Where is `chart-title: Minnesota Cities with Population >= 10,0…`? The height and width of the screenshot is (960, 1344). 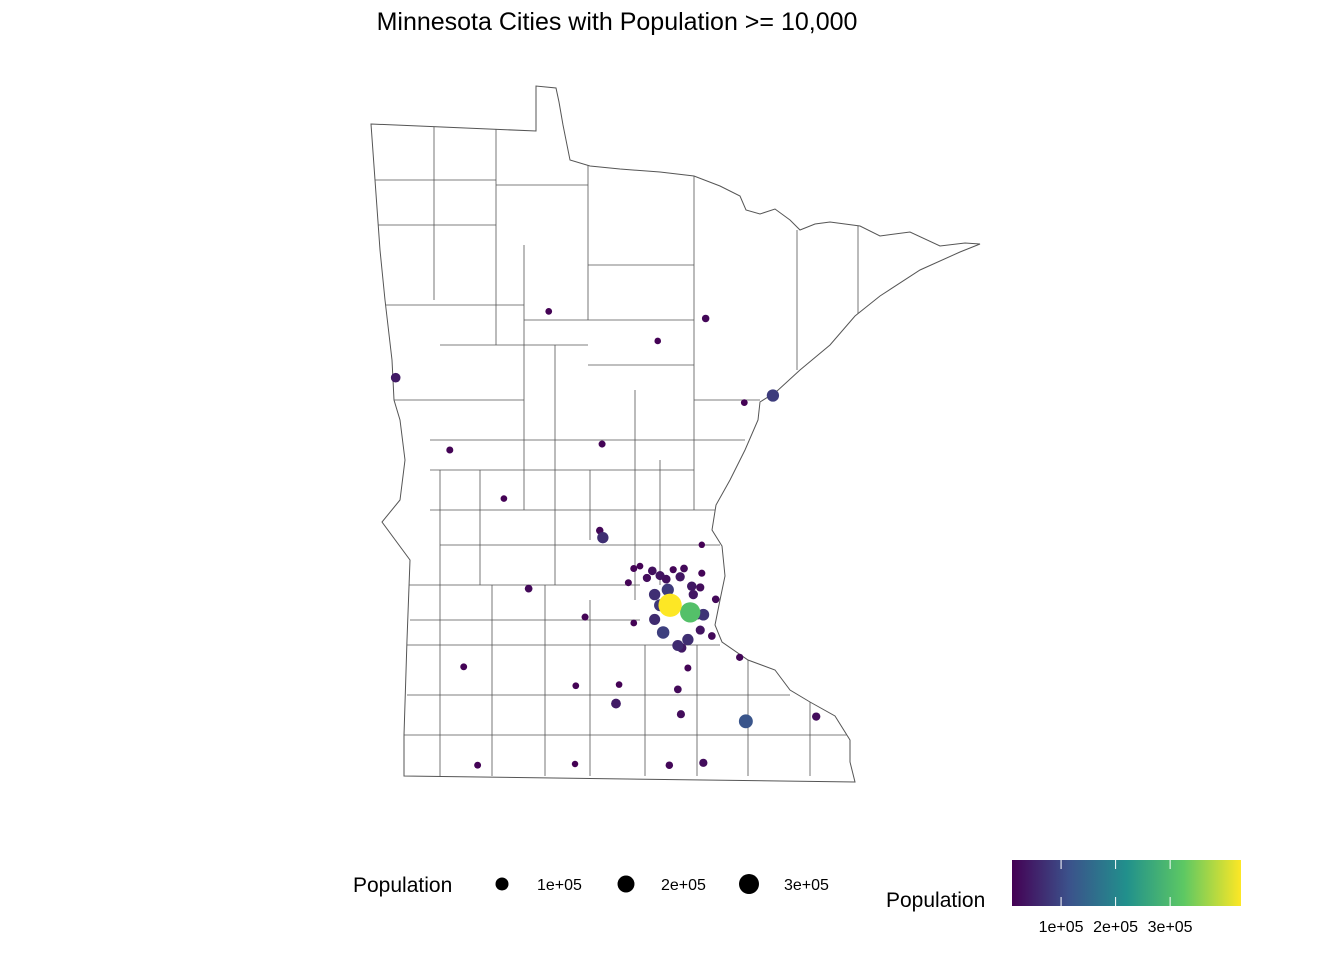 chart-title: Minnesota Cities with Population >= 10,0… is located at coordinates (617, 22).